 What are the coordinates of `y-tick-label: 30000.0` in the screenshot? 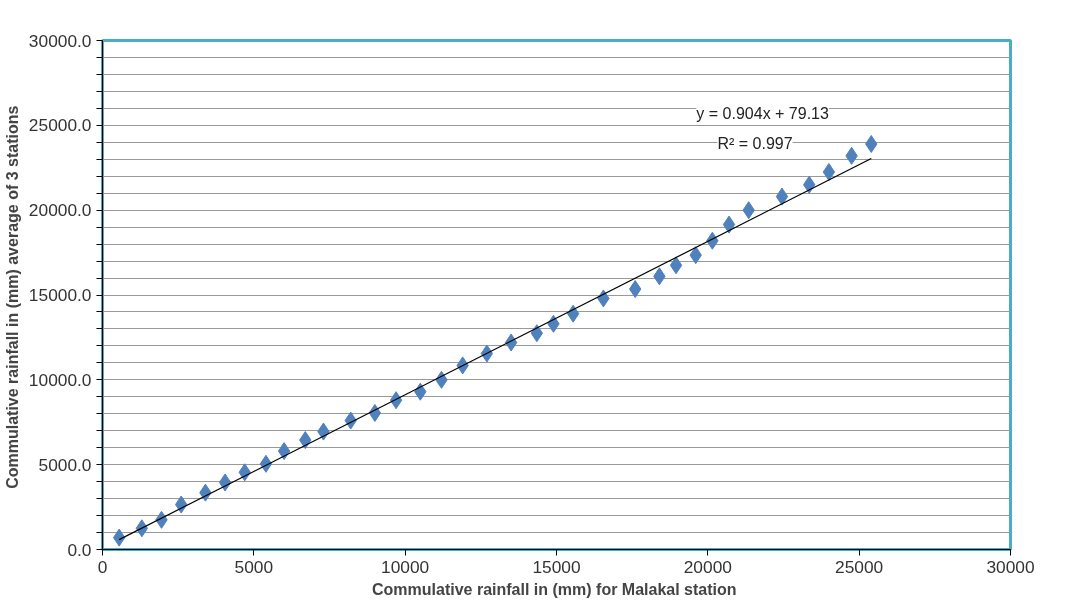 It's located at (60, 40).